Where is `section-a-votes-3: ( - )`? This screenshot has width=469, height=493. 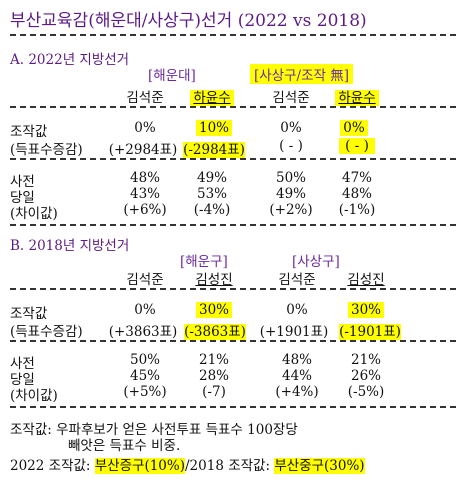
section-a-votes-3: ( - ) is located at coordinates (291, 146).